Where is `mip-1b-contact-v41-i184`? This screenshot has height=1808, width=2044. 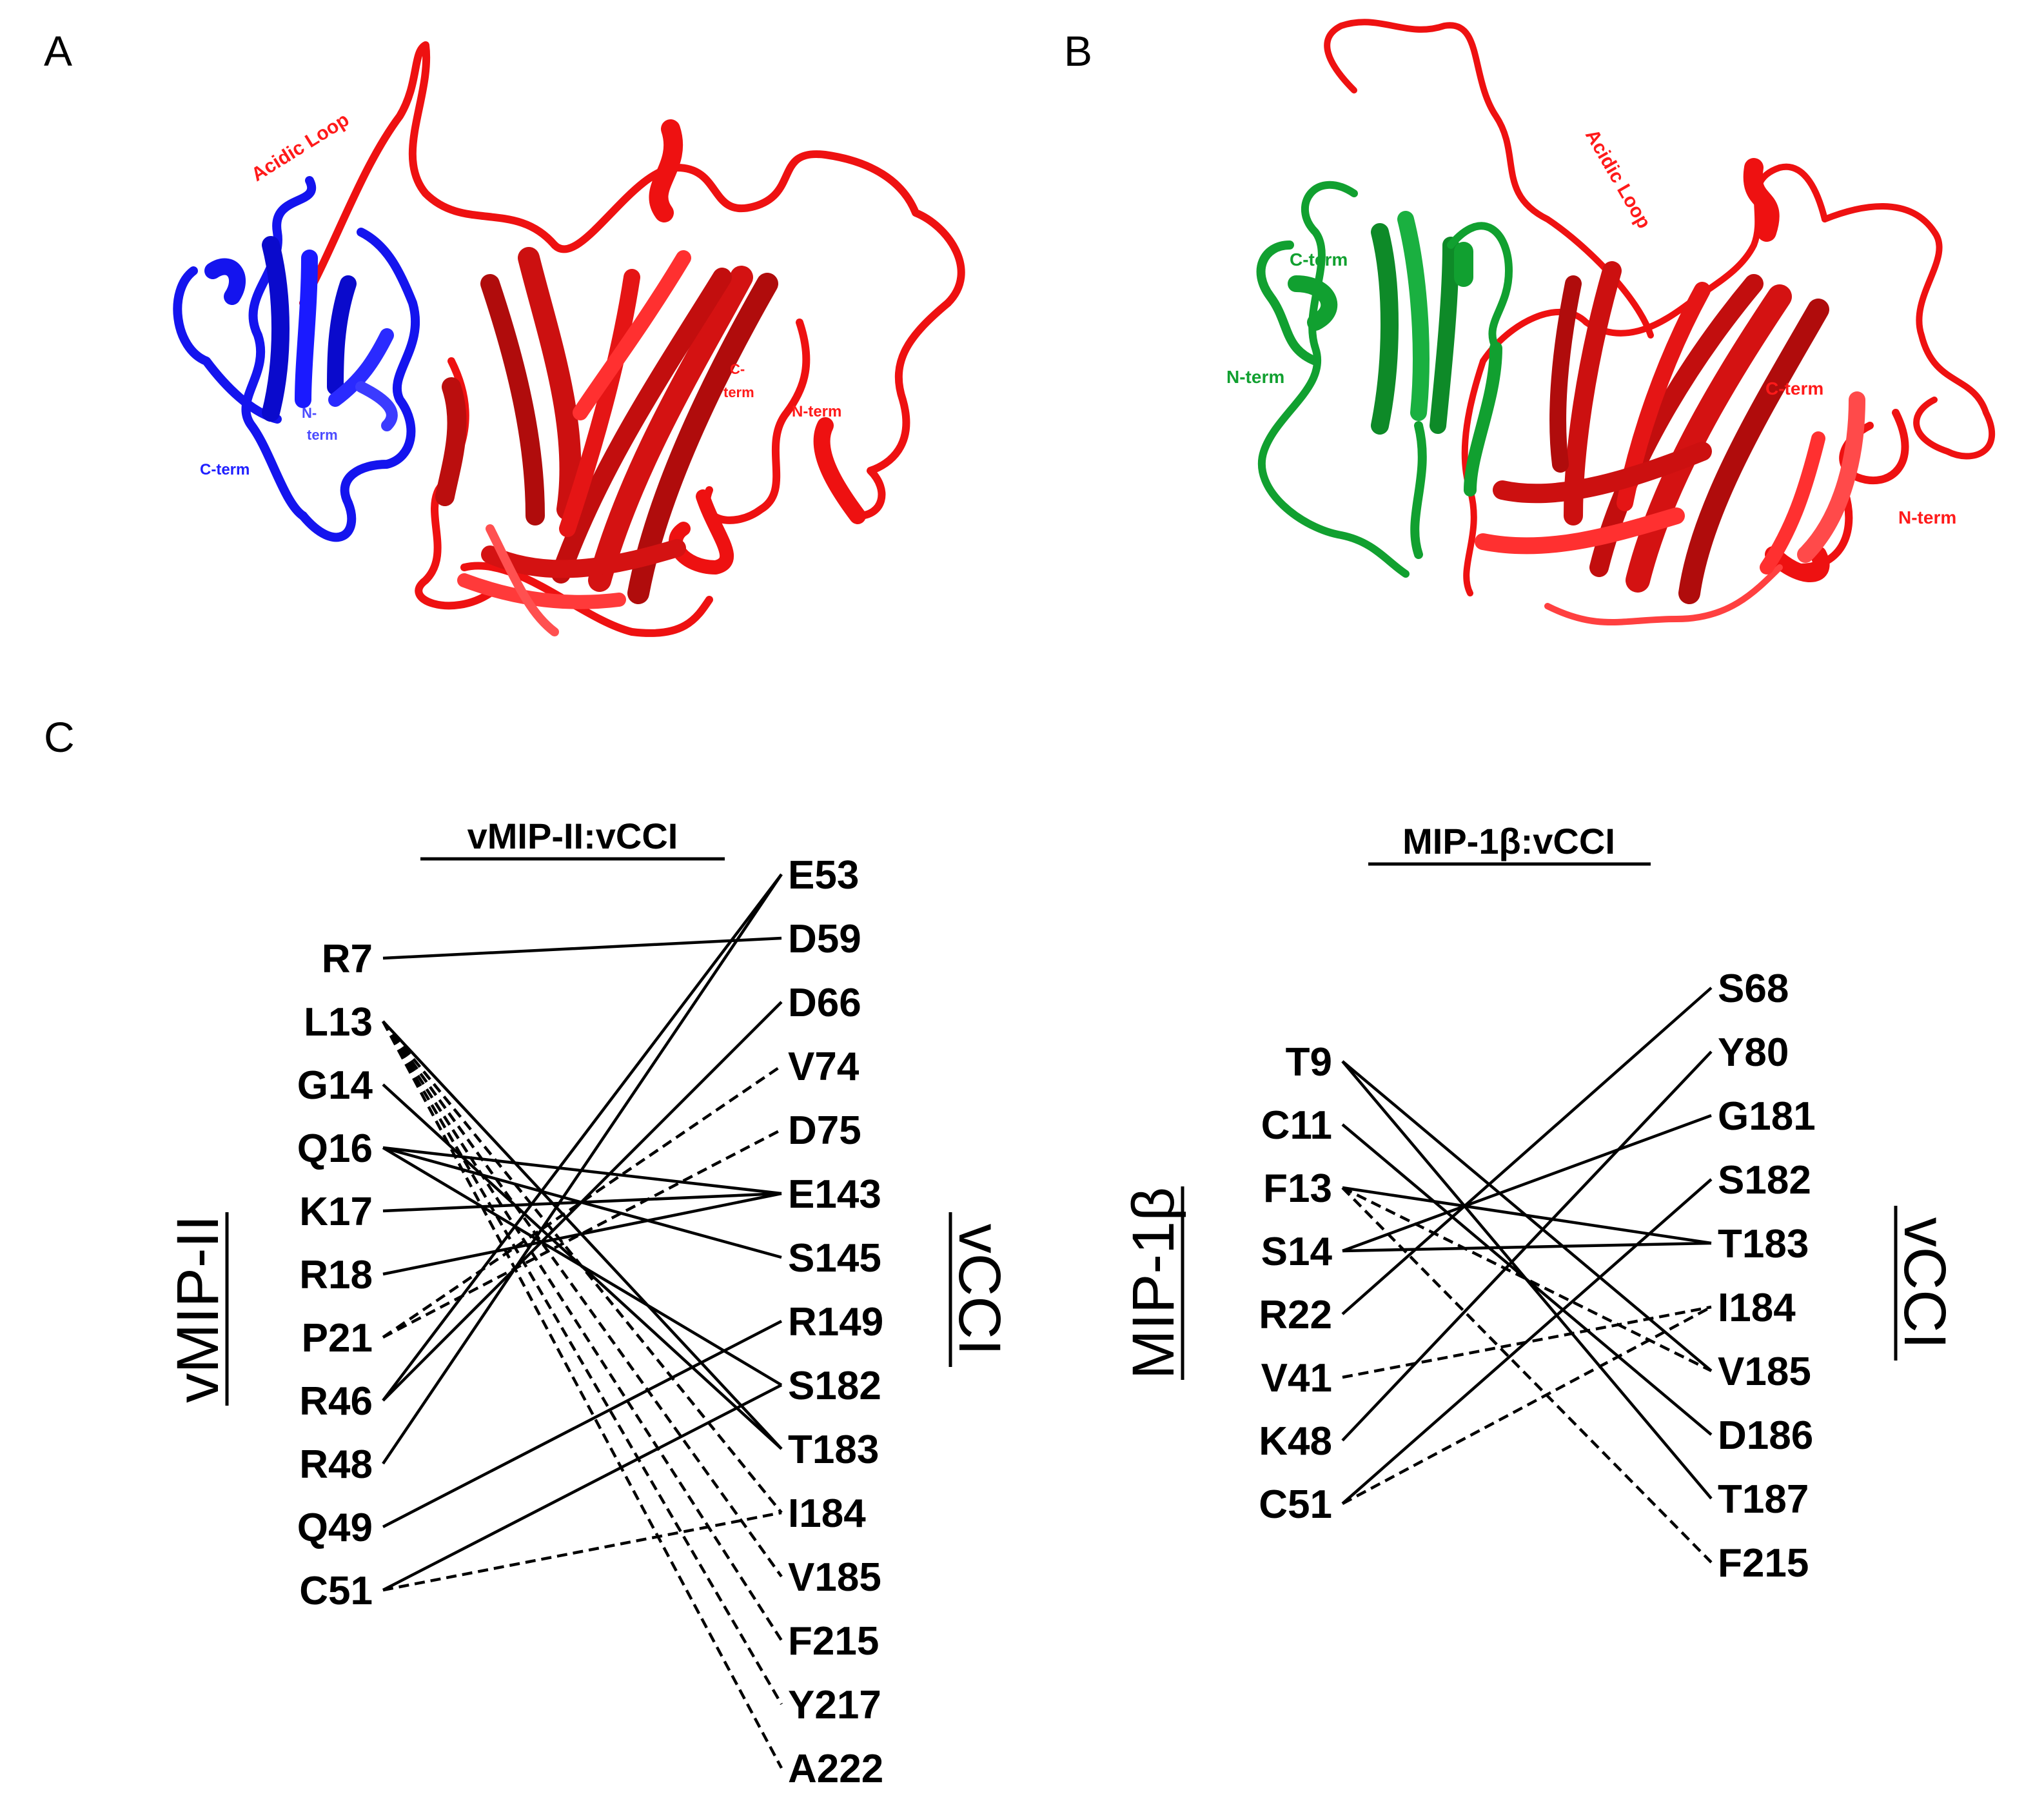
mip-1b-contact-v41-i184 is located at coordinates (1527, 1342).